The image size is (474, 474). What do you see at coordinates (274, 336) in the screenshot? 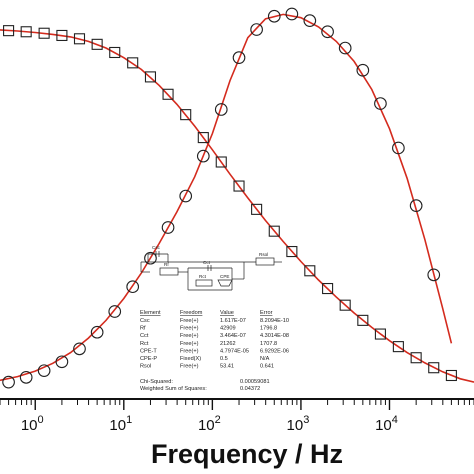
I see `table-cell: 4.3014E-08` at bounding box center [274, 336].